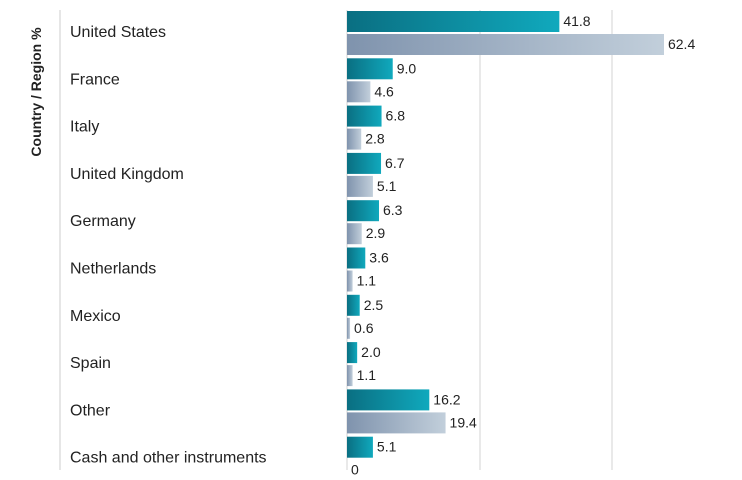 Image resolution: width=742 pixels, height=480 pixels. I want to click on category-label: Mexico, so click(95, 316).